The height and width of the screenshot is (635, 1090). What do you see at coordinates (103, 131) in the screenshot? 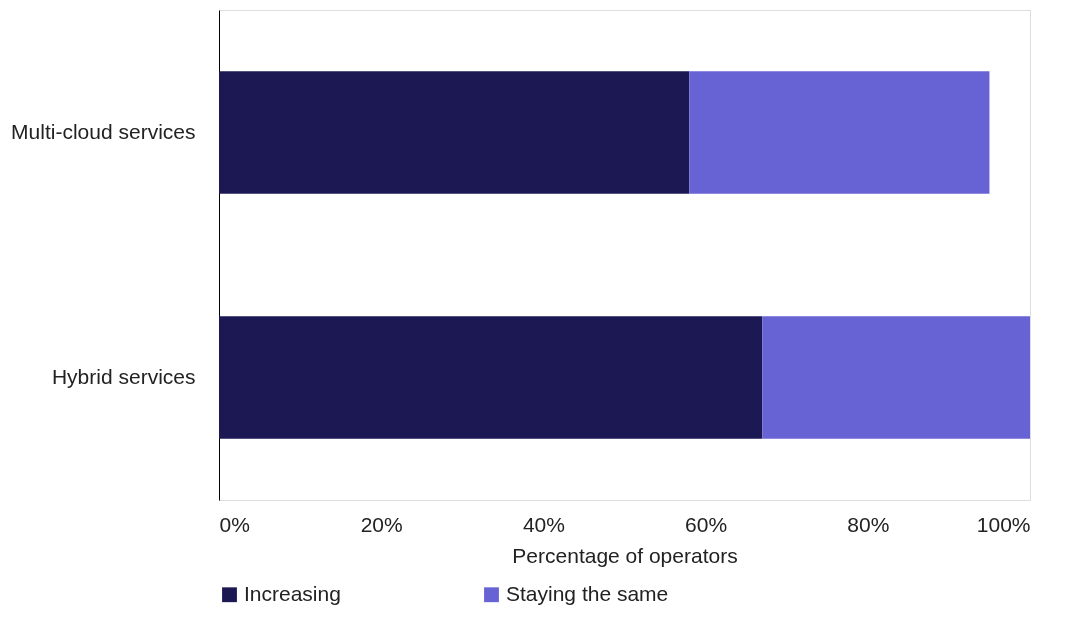
I see `y-tick-label: Multi-cloud services` at bounding box center [103, 131].